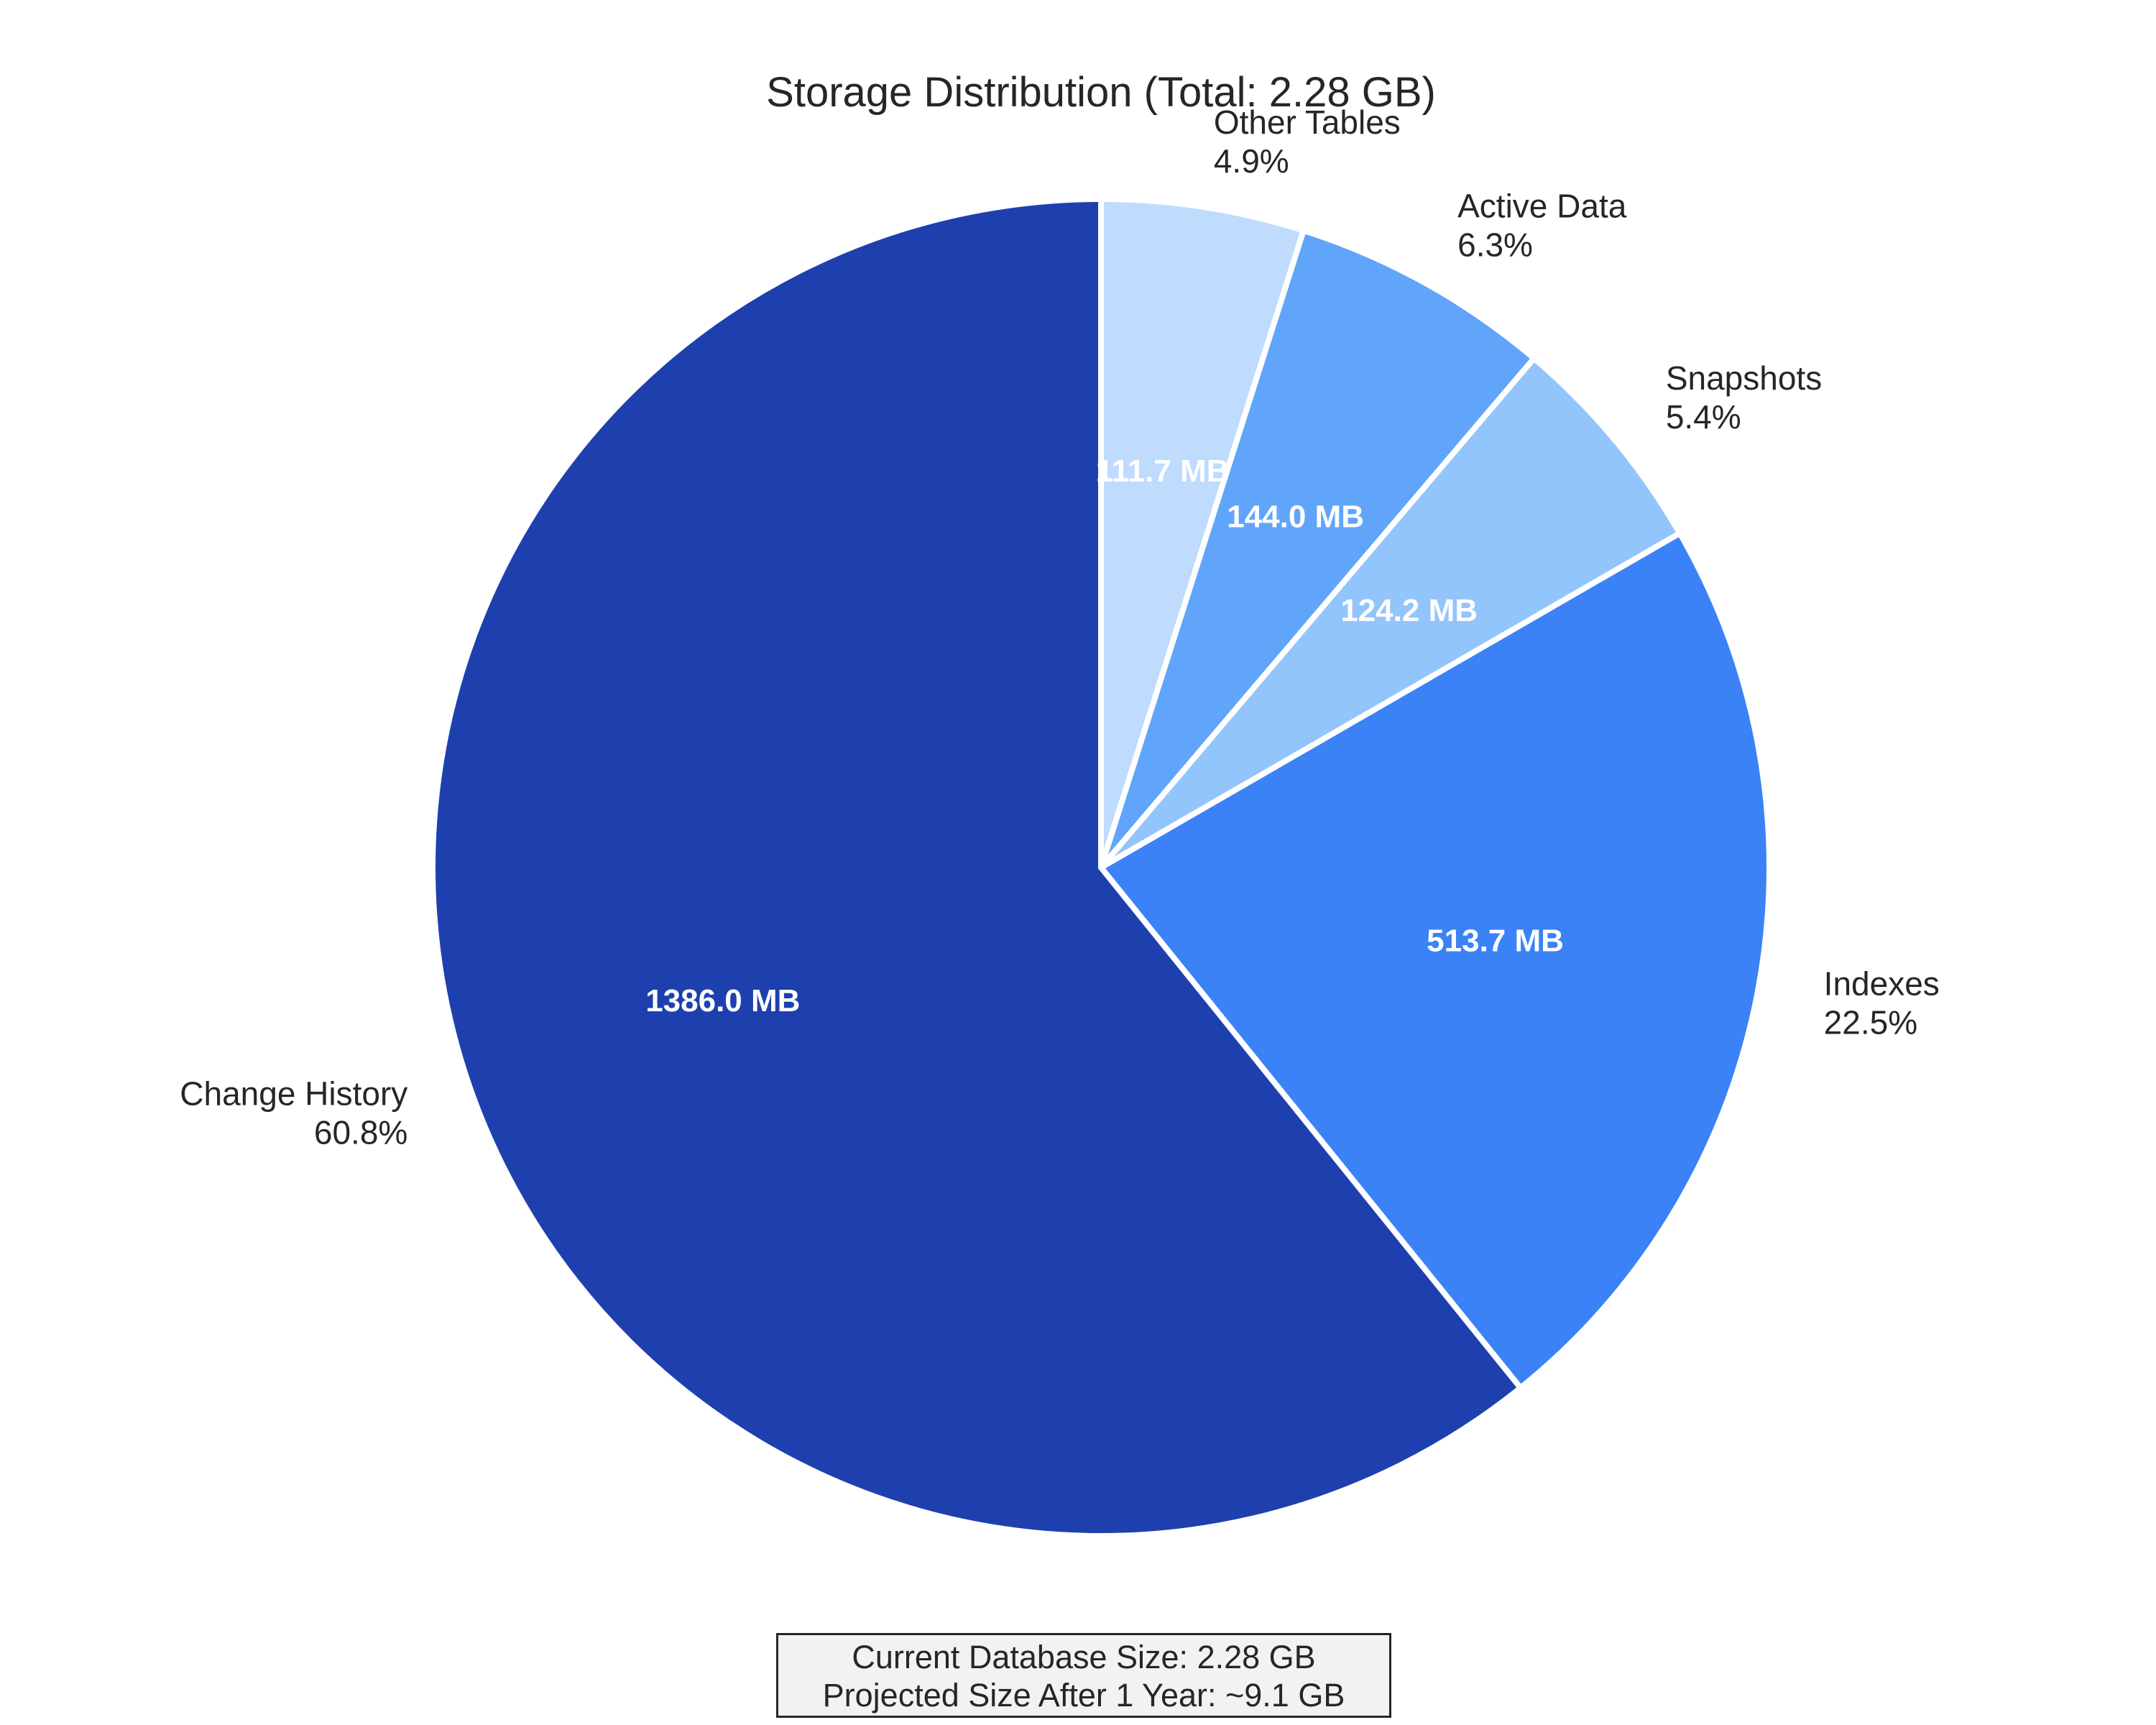  What do you see at coordinates (293, 1093) in the screenshot?
I see `category-name: Change History` at bounding box center [293, 1093].